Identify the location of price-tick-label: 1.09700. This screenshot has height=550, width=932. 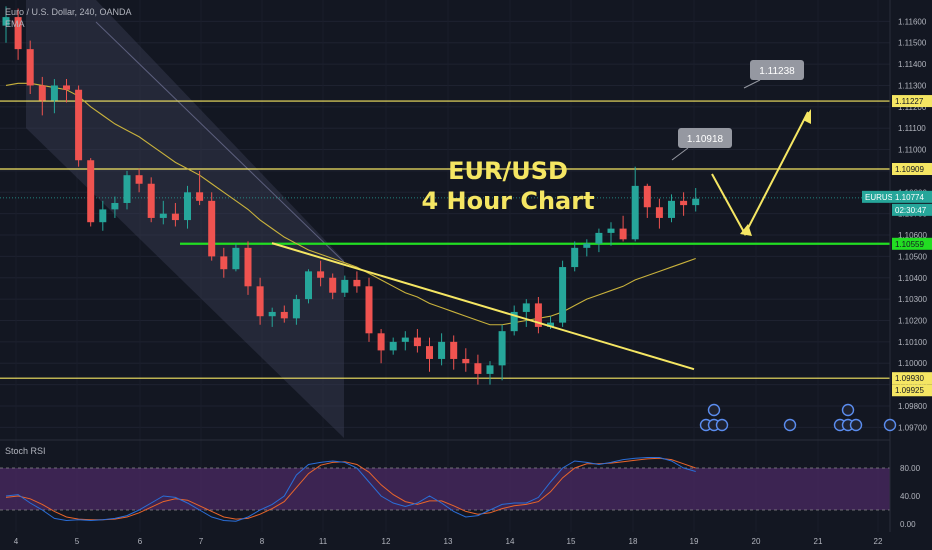
(912, 427).